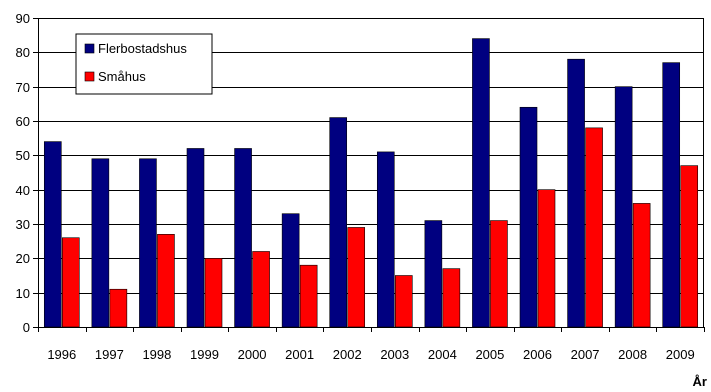  Describe the element at coordinates (290, 270) in the screenshot. I see `bar-flerbostadshus-2001` at that location.